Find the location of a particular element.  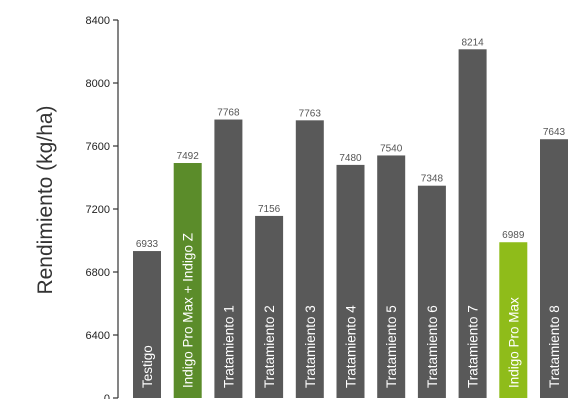

y-axis: 0 6400 6800 7200 7600 8000 8400 is located at coordinates (102, 207).